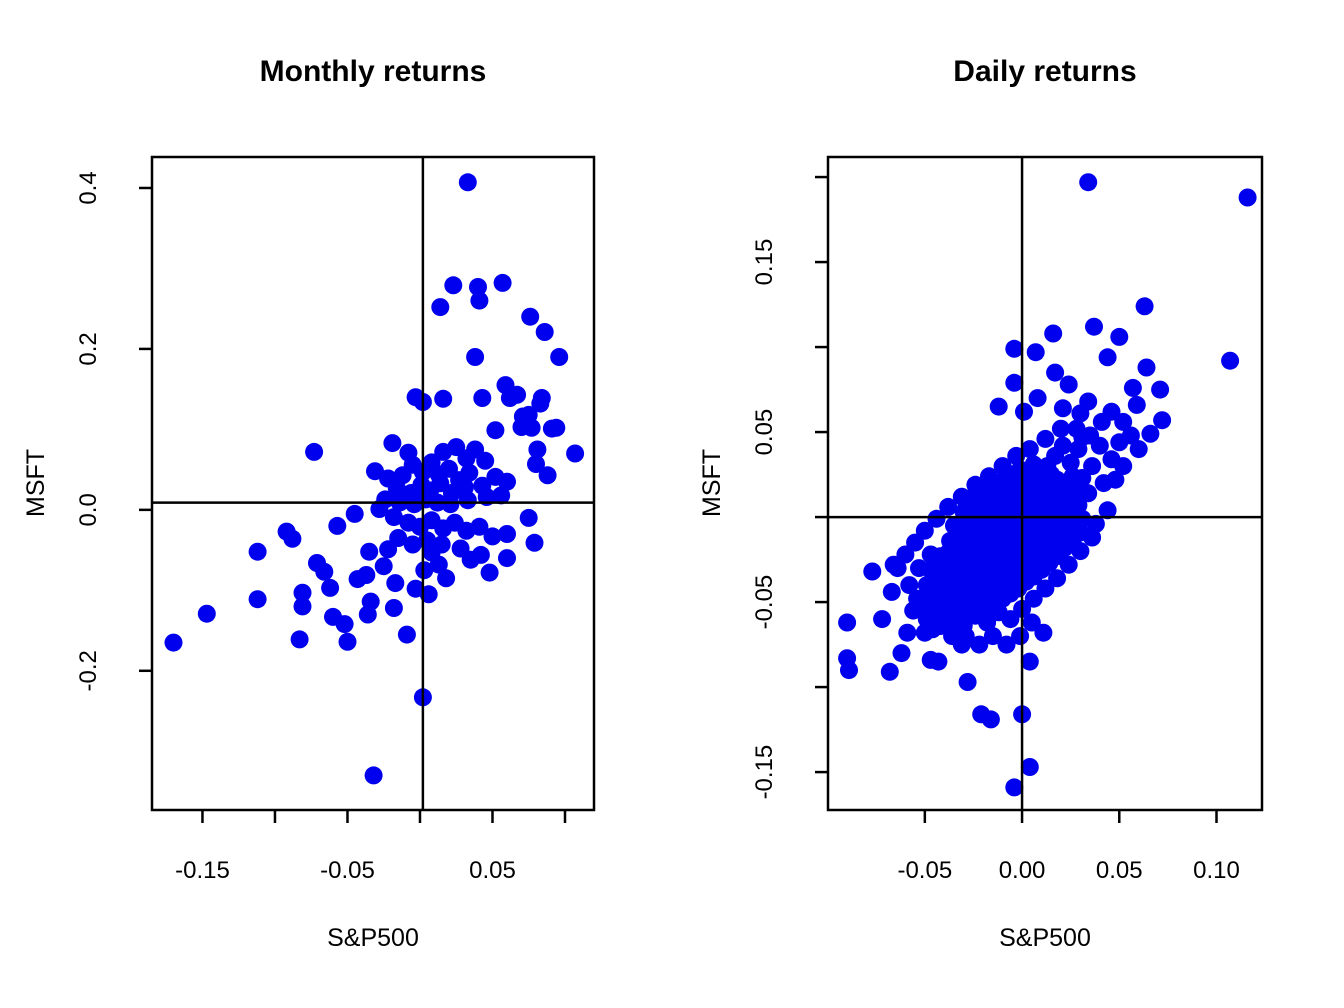  Describe the element at coordinates (373, 938) in the screenshot. I see `monthly-x-axis-label: S&P500` at that location.